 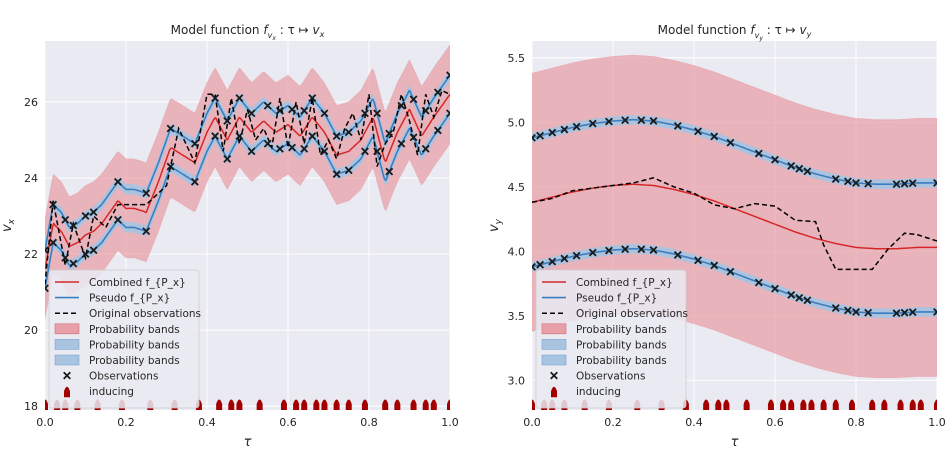 What do you see at coordinates (735, 442) in the screenshot?
I see `x-axis-label: τ` at bounding box center [735, 442].